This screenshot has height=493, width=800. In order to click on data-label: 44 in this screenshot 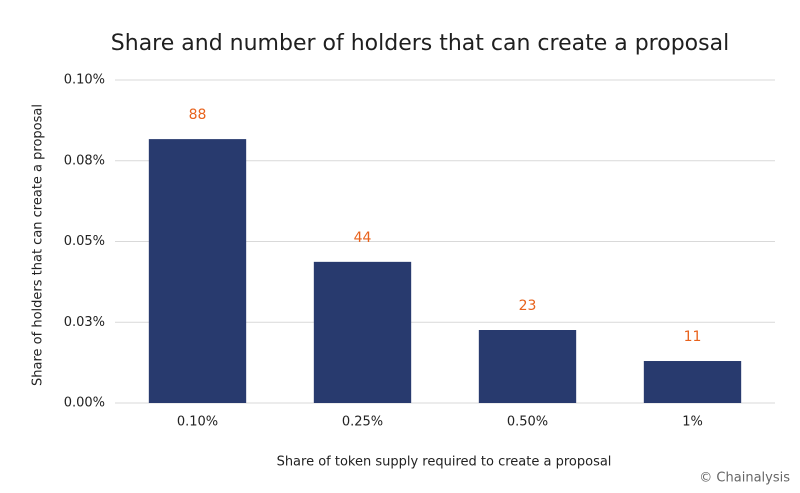, I will do `click(363, 238)`.